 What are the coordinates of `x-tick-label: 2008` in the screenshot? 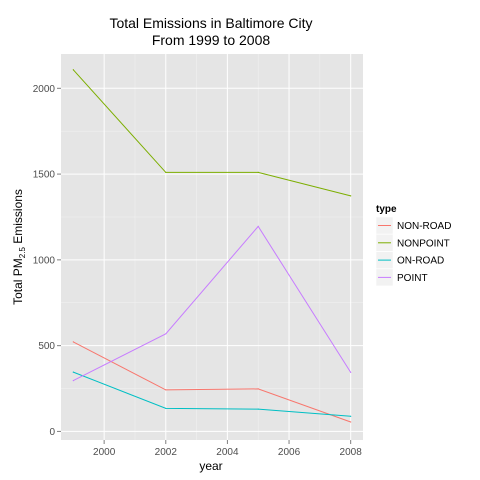 It's located at (351, 452).